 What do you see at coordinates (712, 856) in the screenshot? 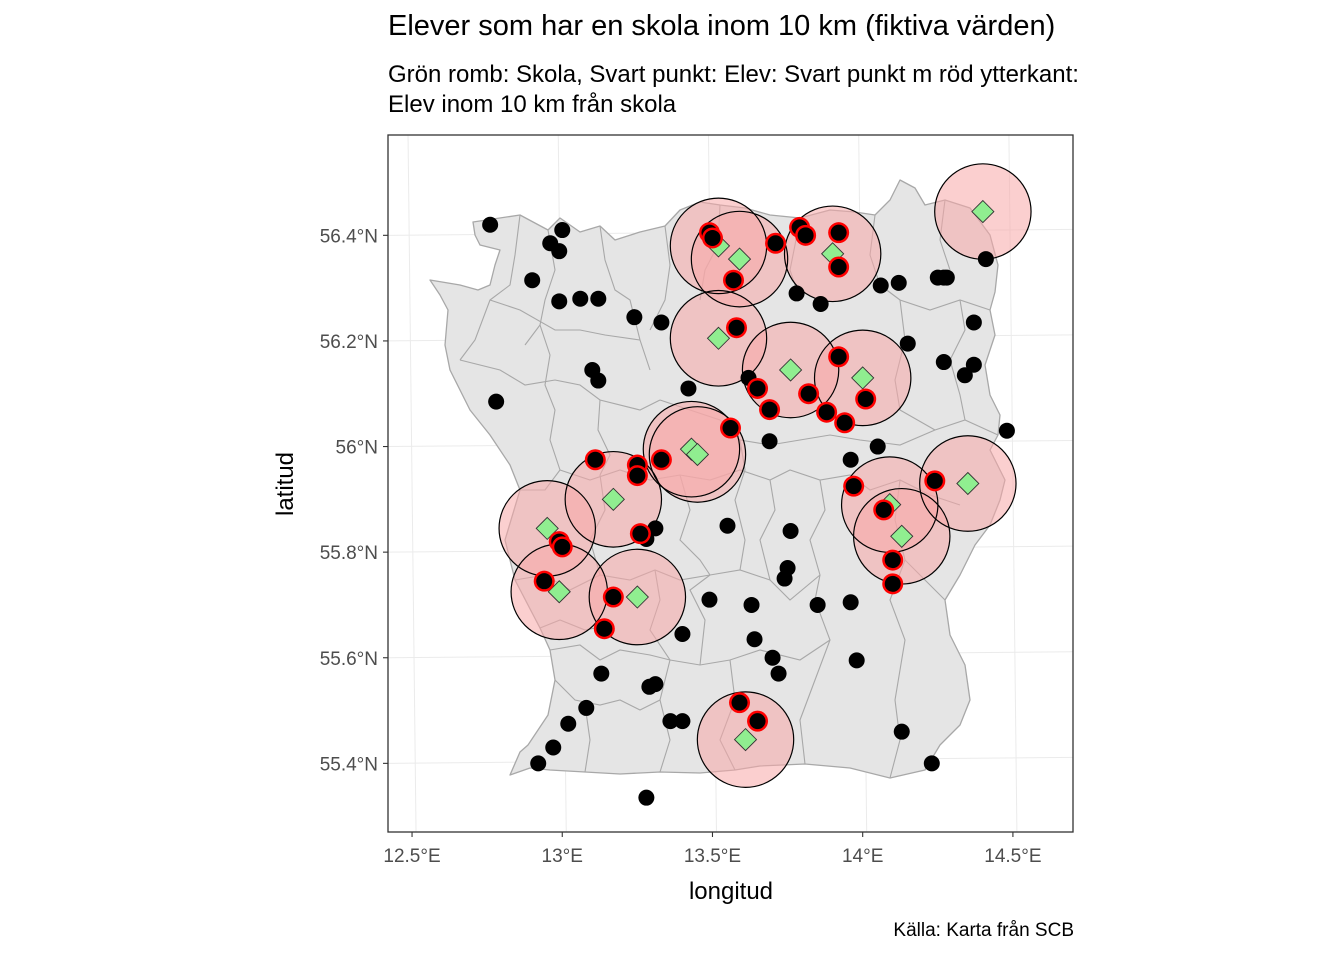
I see `x-tick-label-2: 13.5°E` at bounding box center [712, 856].